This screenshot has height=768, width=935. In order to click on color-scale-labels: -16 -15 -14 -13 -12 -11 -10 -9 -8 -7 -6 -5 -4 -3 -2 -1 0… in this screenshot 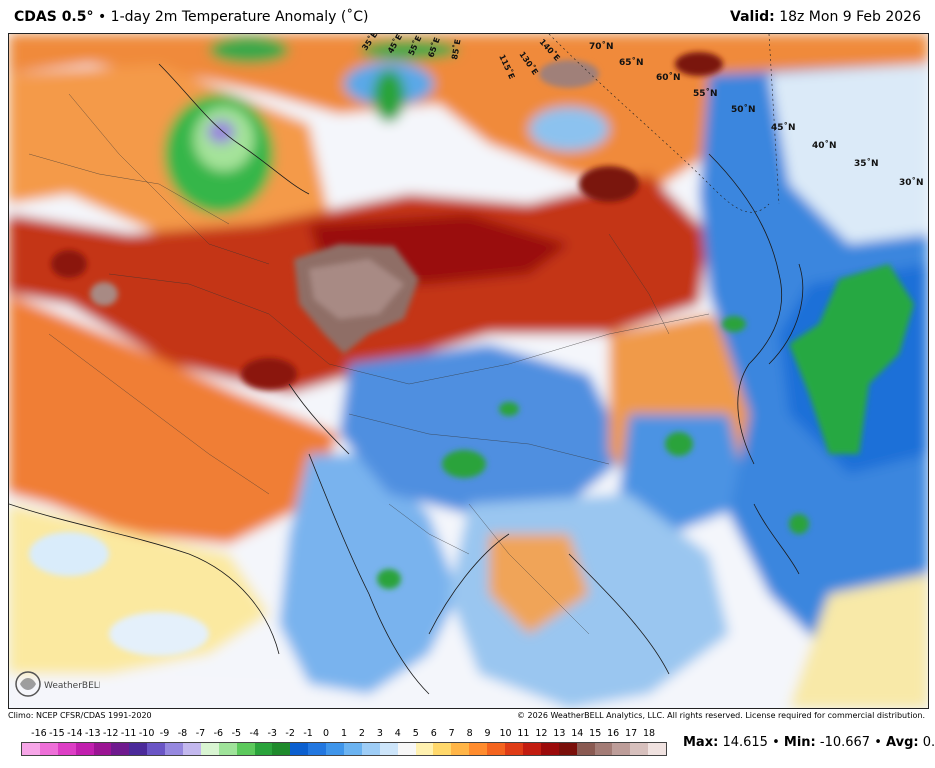, I will do `click(344, 734)`.